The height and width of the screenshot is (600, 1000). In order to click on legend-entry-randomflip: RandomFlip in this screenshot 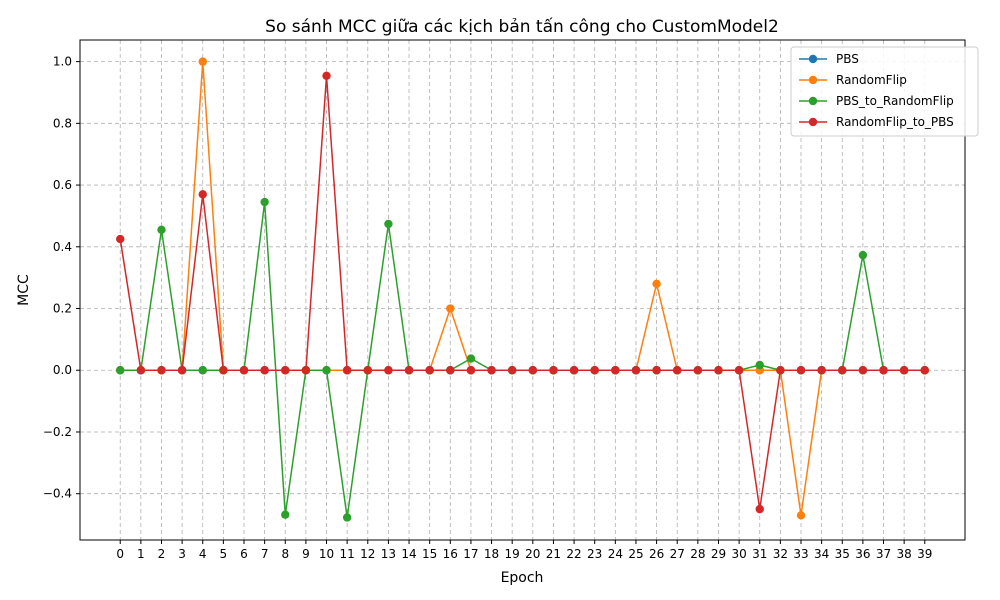, I will do `click(853, 80)`.